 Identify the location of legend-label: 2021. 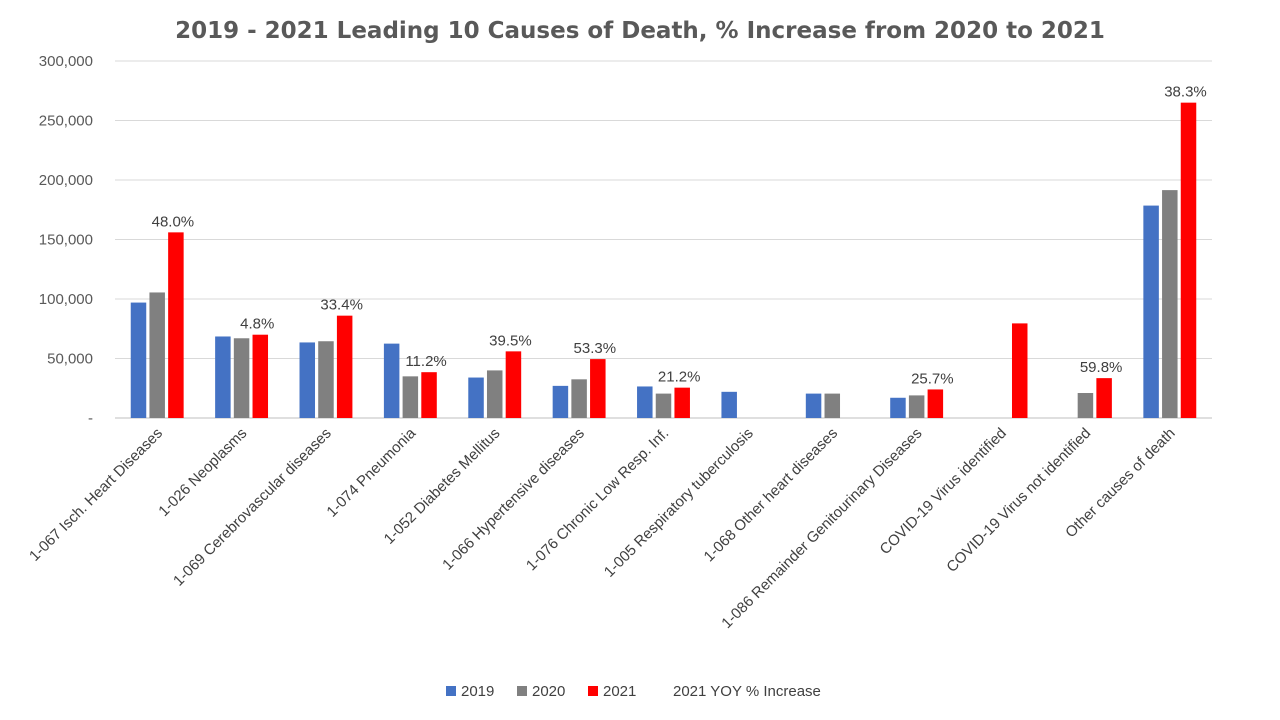
(619, 691).